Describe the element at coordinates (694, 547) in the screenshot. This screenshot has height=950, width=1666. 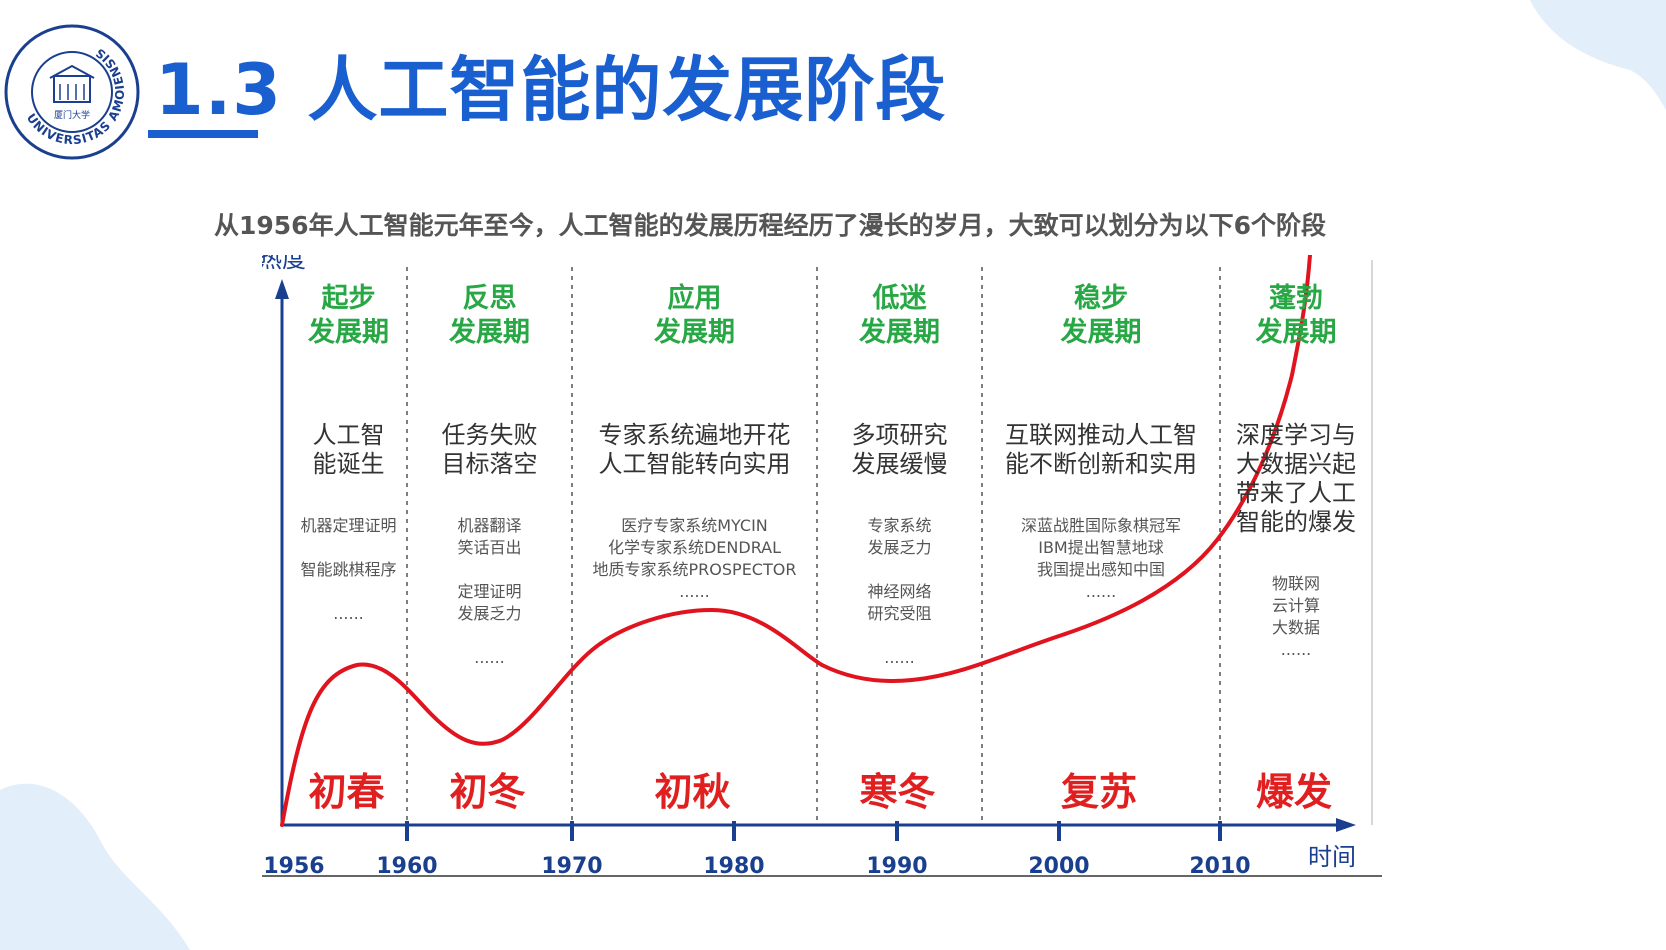
I see `phase-detail: 化学专家系统DENDRAL` at that location.